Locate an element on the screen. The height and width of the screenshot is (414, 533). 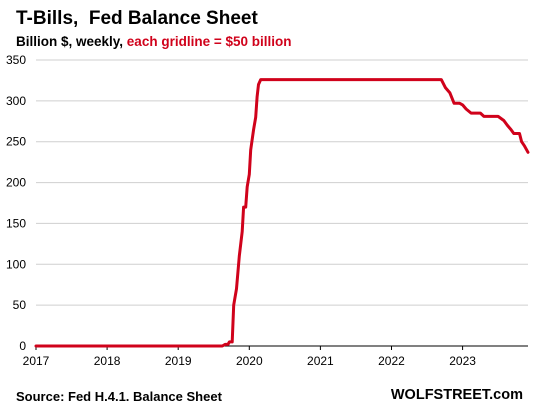
x-tick-label: 2018 is located at coordinates (107, 361).